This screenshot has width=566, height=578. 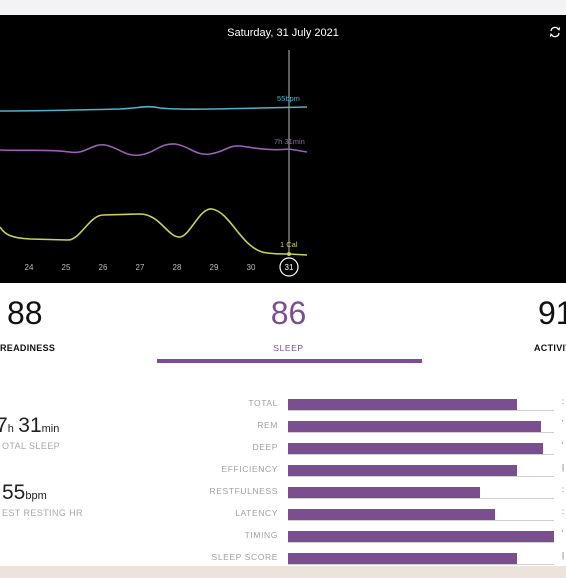 I want to click on x-axis-labels: 24 25 26 27 28 29 30, so click(x=140, y=267).